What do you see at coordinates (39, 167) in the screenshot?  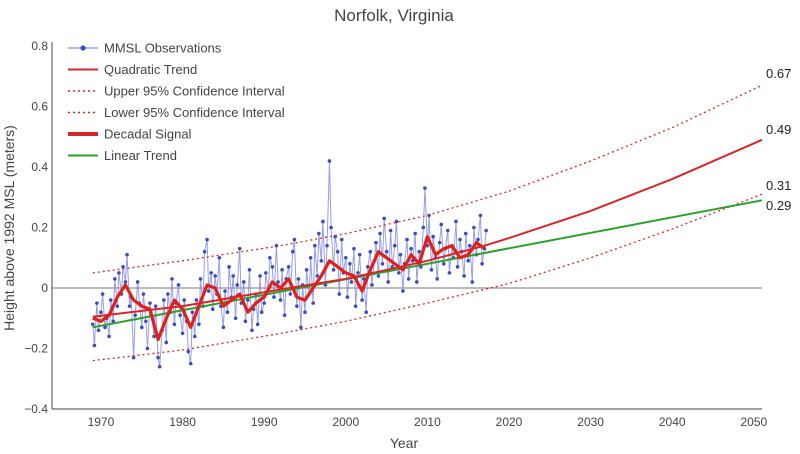 I see `y-tick-label: 0.4` at bounding box center [39, 167].